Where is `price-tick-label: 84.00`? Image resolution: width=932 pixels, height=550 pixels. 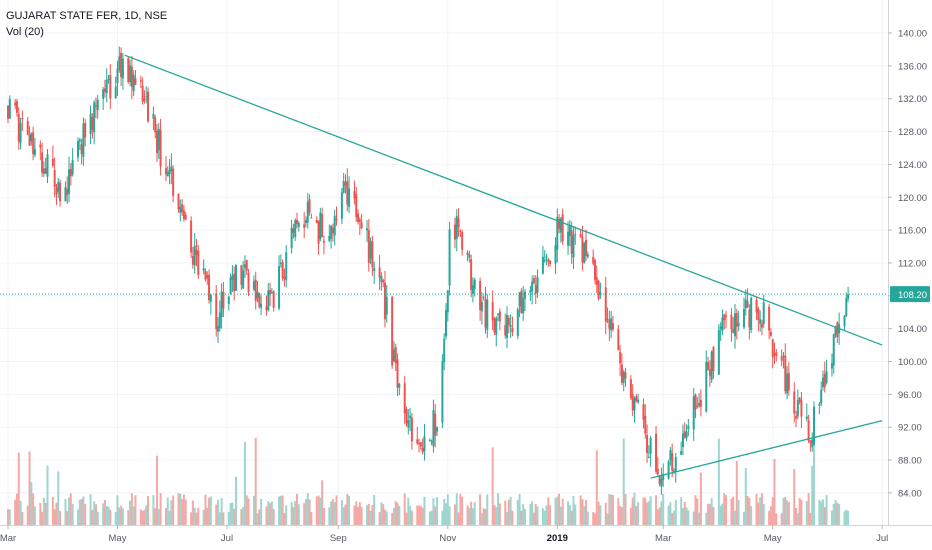
price-tick-label: 84.00 is located at coordinates (910, 493).